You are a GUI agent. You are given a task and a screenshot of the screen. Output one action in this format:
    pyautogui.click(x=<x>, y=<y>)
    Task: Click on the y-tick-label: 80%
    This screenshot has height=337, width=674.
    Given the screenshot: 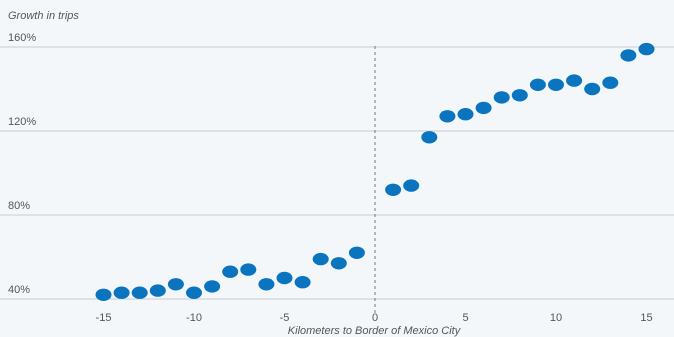 What is the action you would take?
    pyautogui.click(x=19, y=206)
    